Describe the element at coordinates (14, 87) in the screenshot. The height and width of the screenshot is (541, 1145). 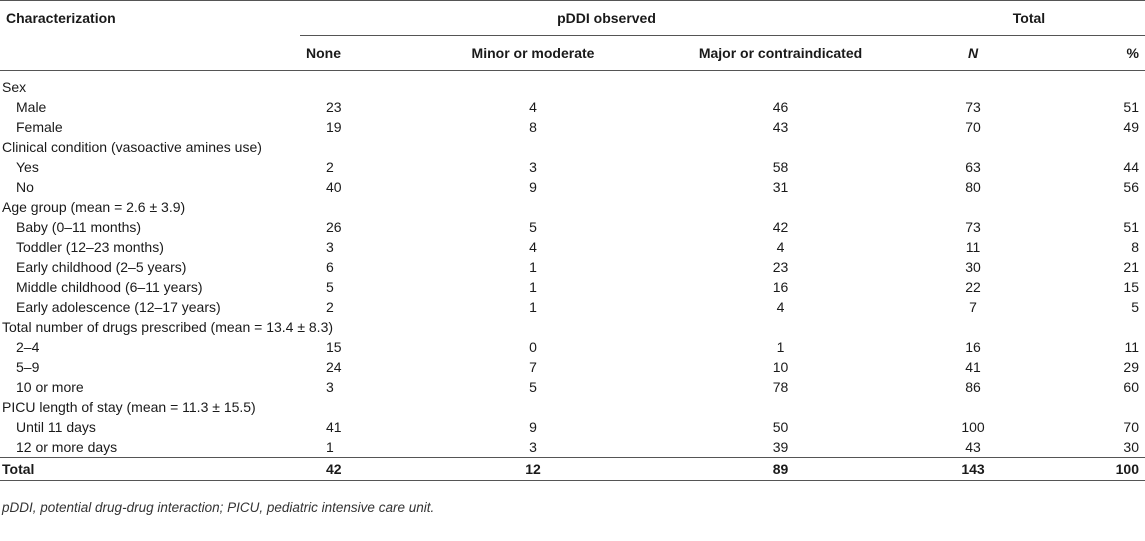
I see `section-title: Sex` at that location.